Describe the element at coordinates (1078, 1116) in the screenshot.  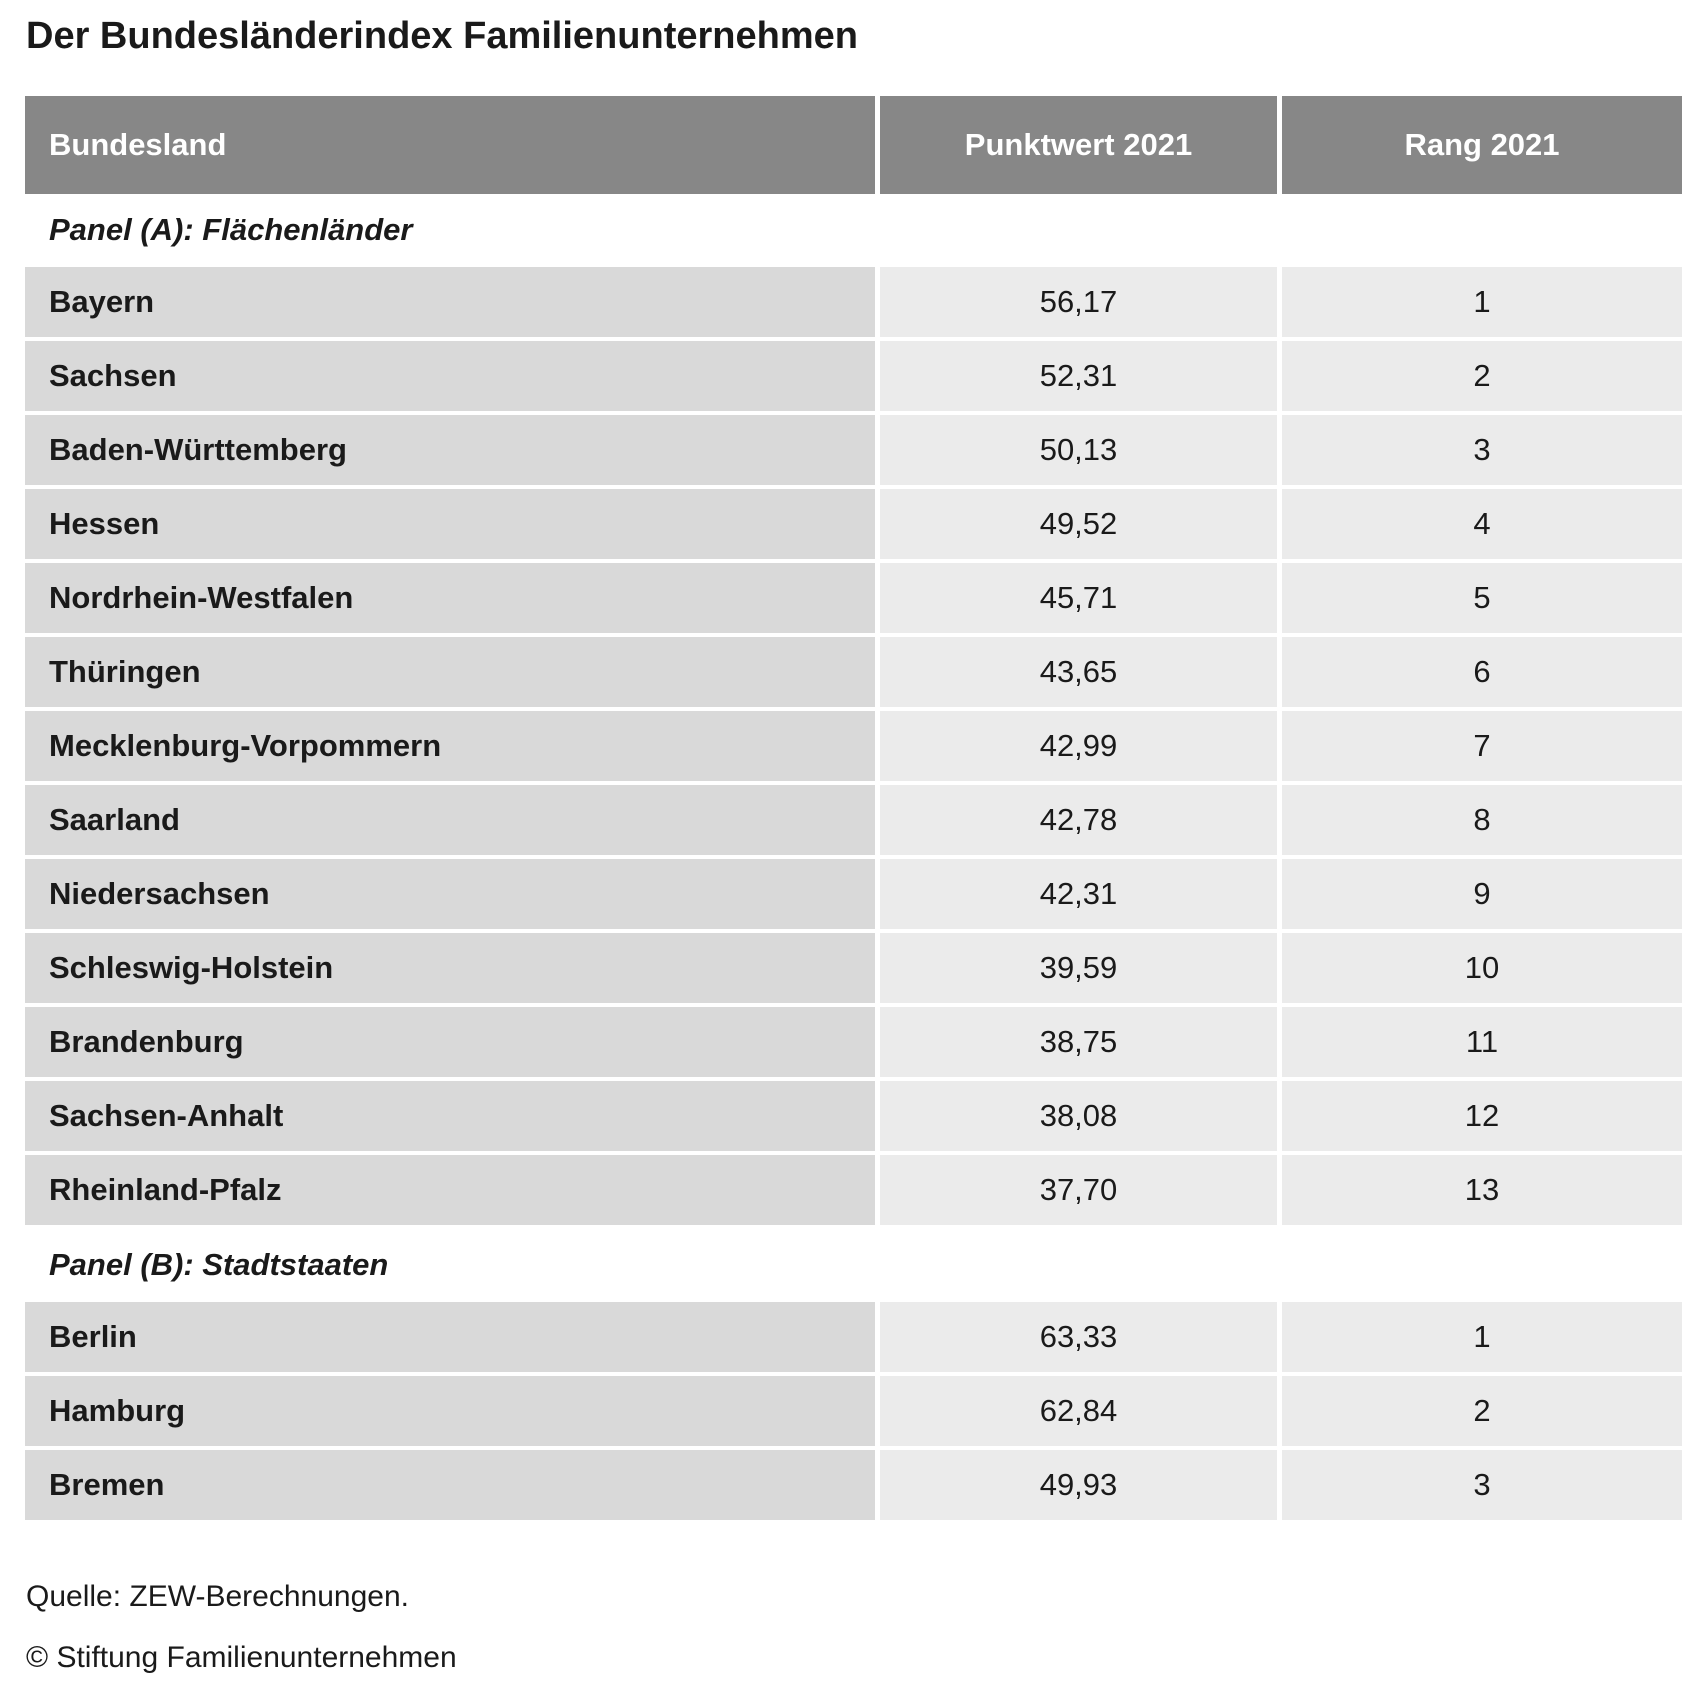
I see `score-cell: 38,08` at that location.